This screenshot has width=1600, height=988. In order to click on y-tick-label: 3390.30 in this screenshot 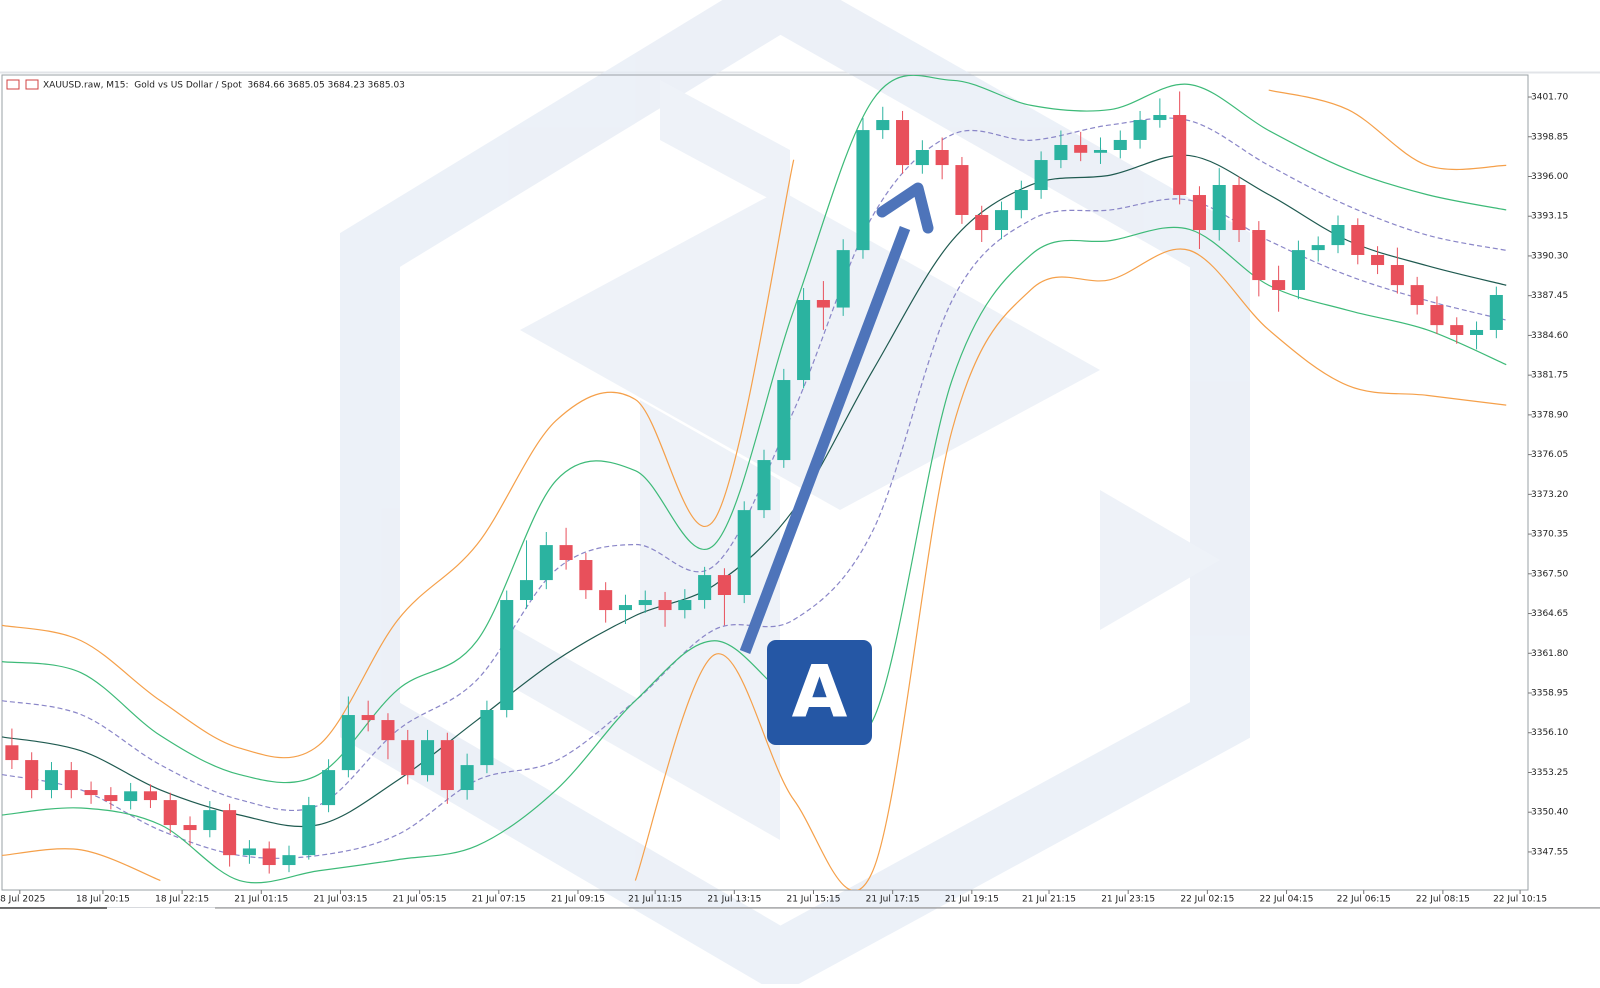, I will do `click(1549, 256)`.